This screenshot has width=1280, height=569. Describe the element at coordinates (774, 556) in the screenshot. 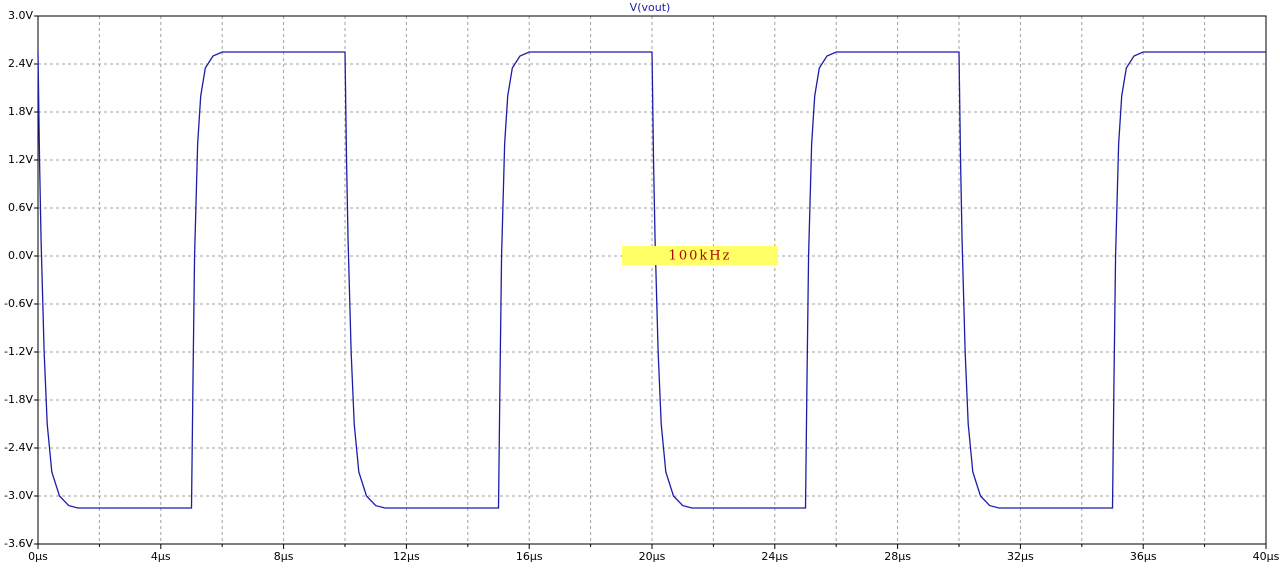

I see `x-tick-label: 24µs` at that location.